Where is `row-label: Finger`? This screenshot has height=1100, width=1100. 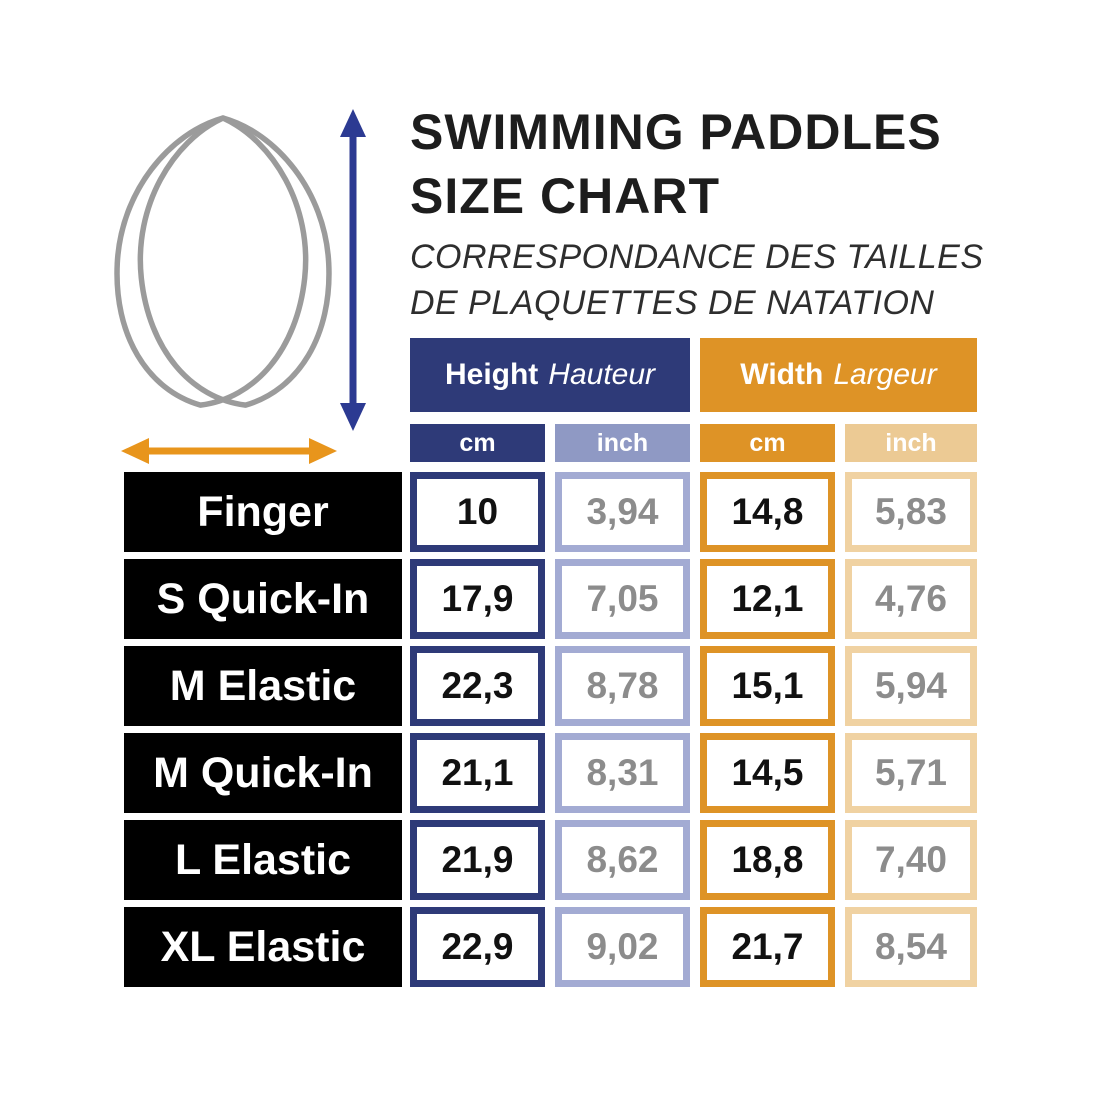 row-label: Finger is located at coordinates (263, 512).